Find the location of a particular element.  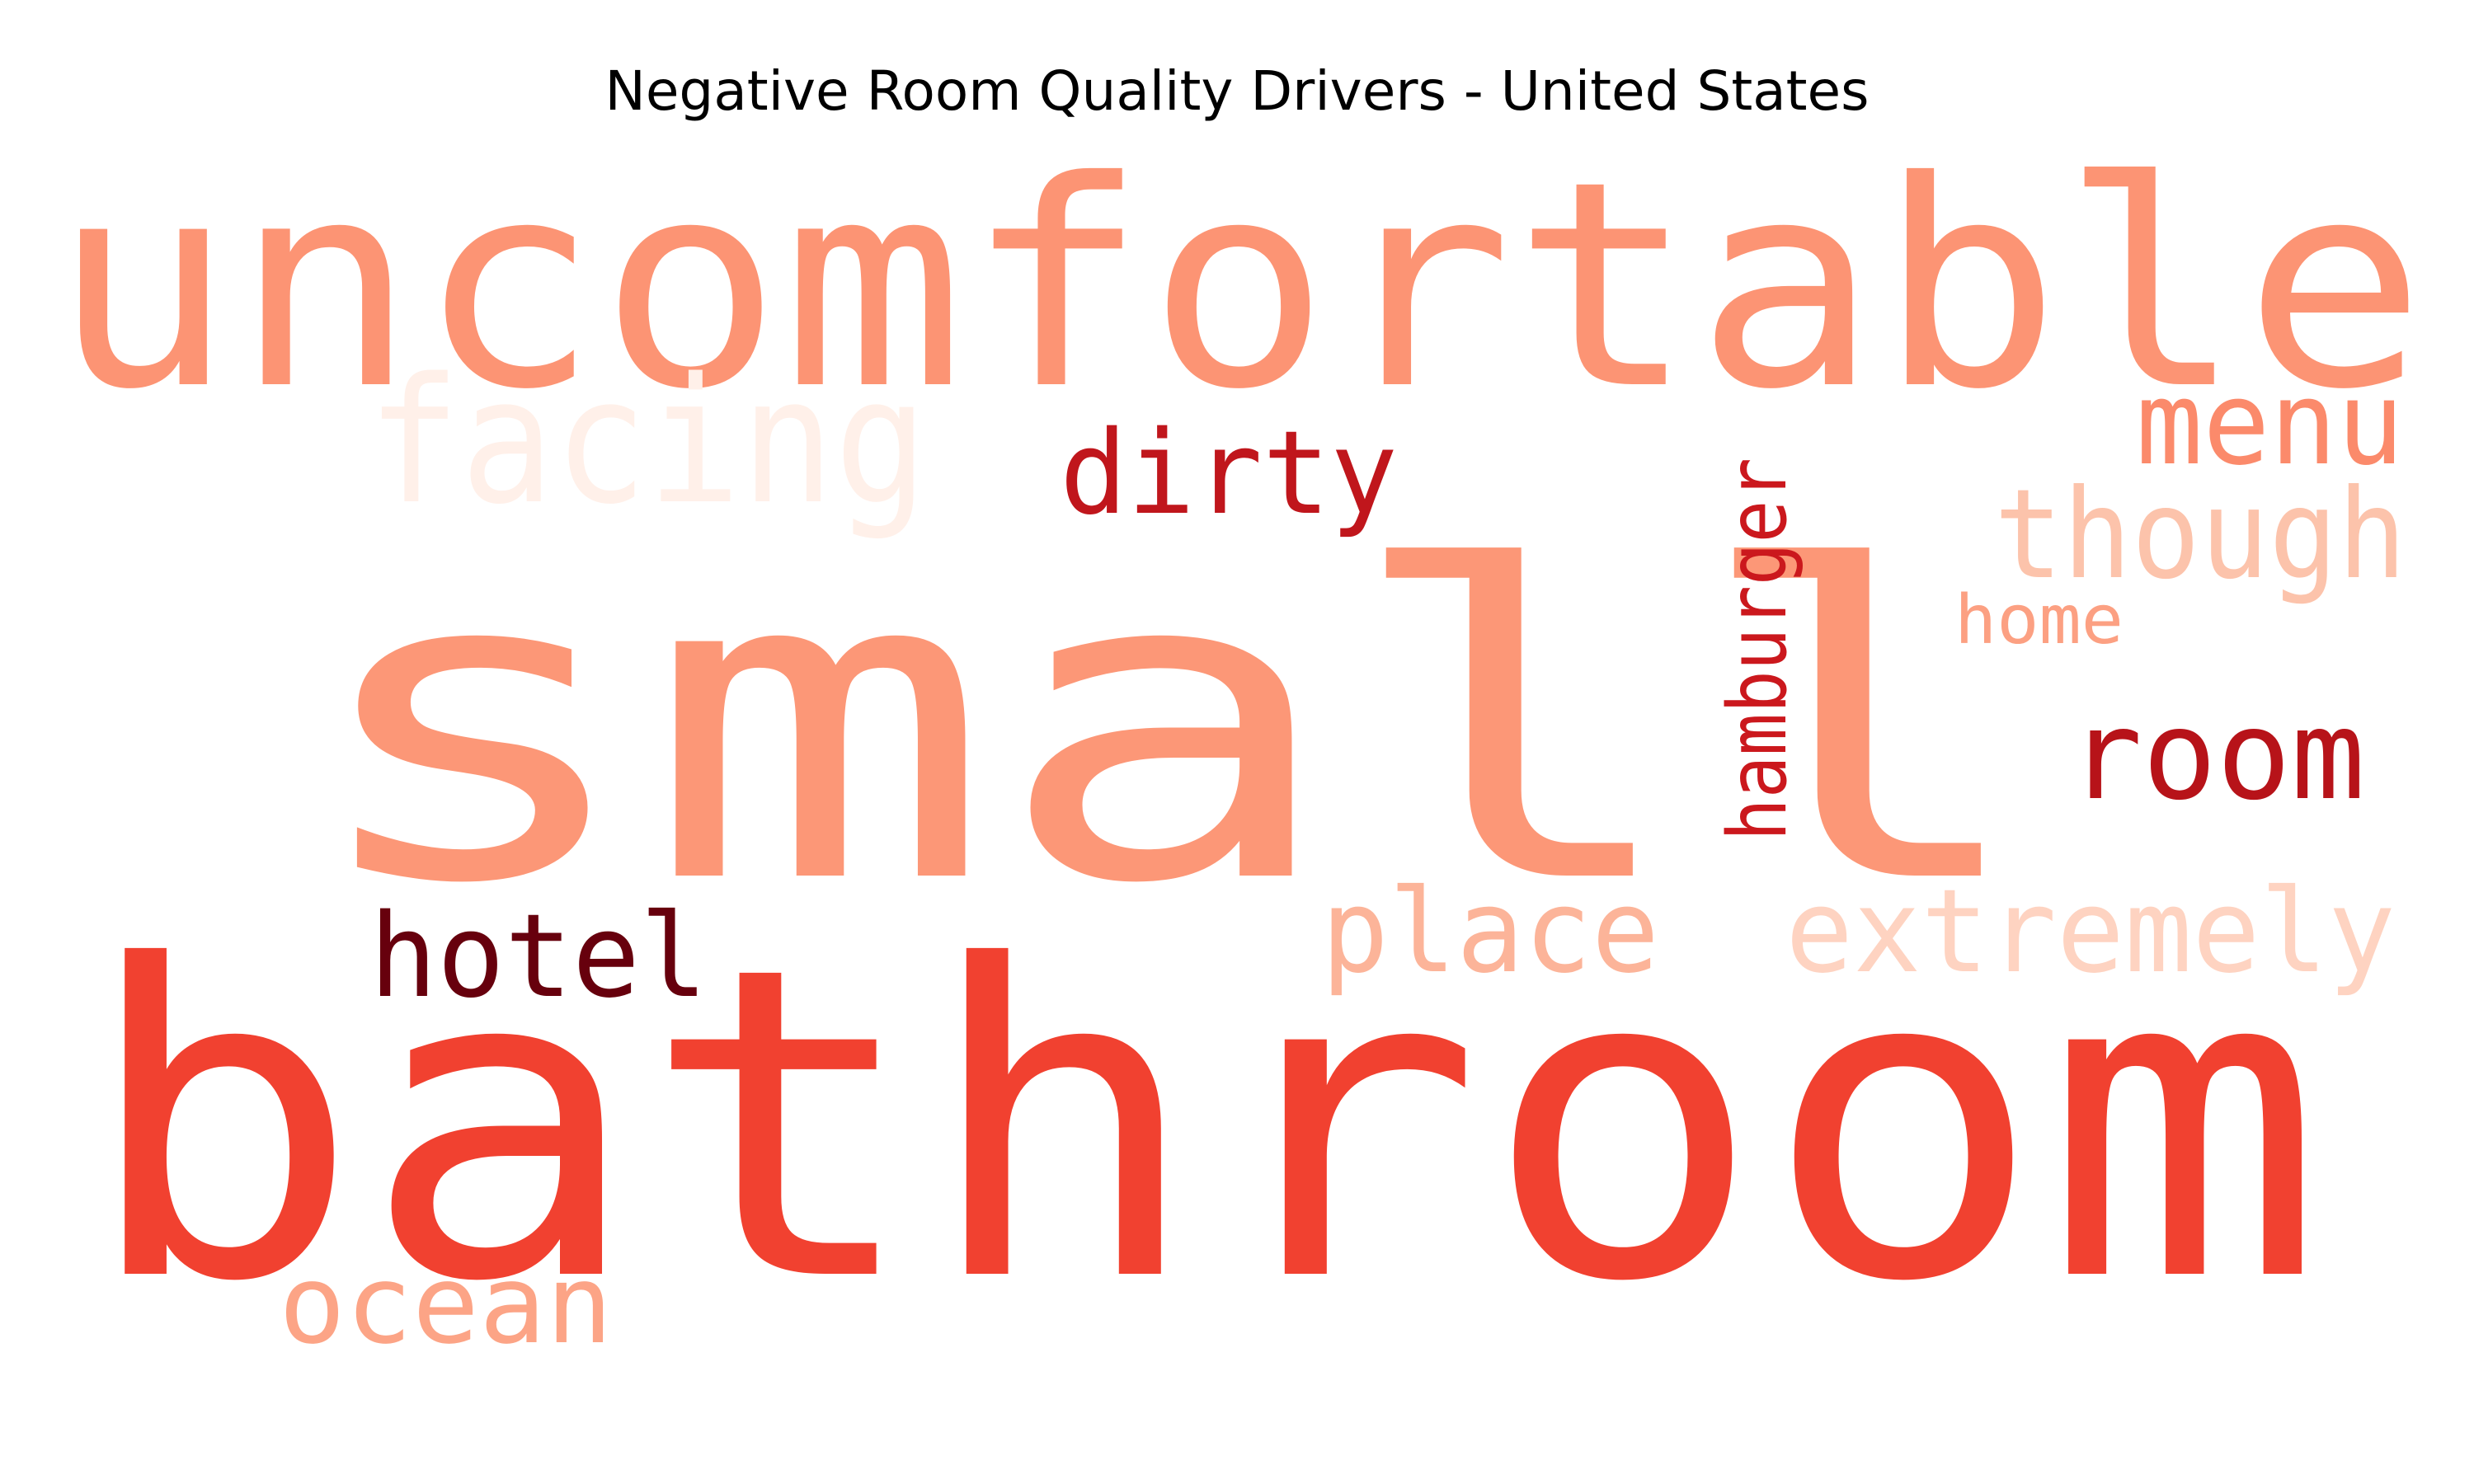

word-hamburger: hamburger is located at coordinates (1758, 649).